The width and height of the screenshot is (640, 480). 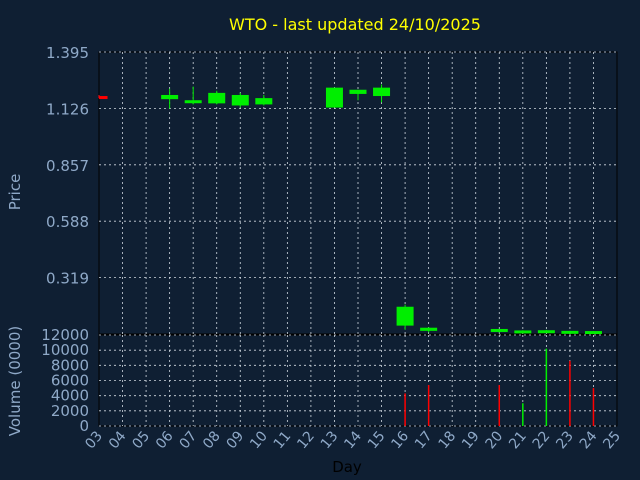 I want to click on volume-axis-label: Volume (0000), so click(x=15, y=381).